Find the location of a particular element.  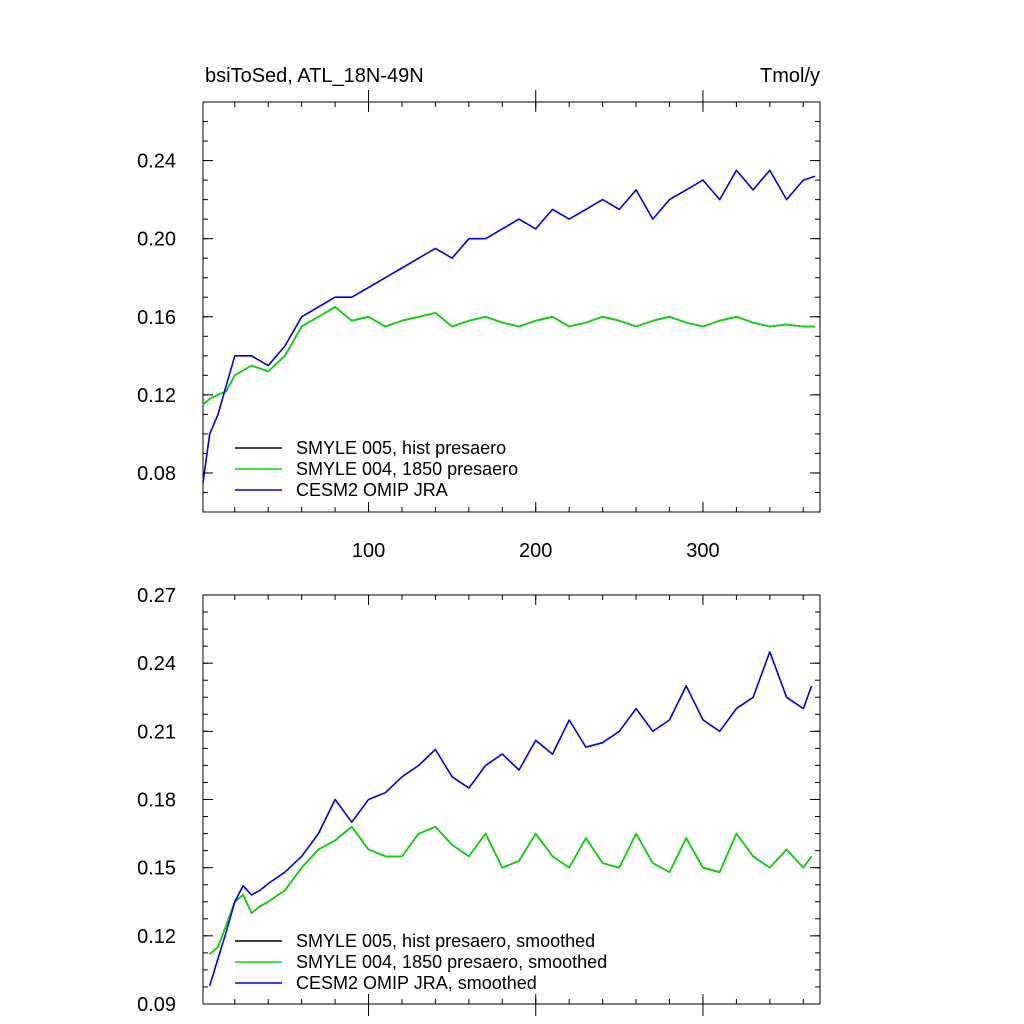

legend-label-1850: SMYLE 004, 1850 presaero is located at coordinates (407, 469).